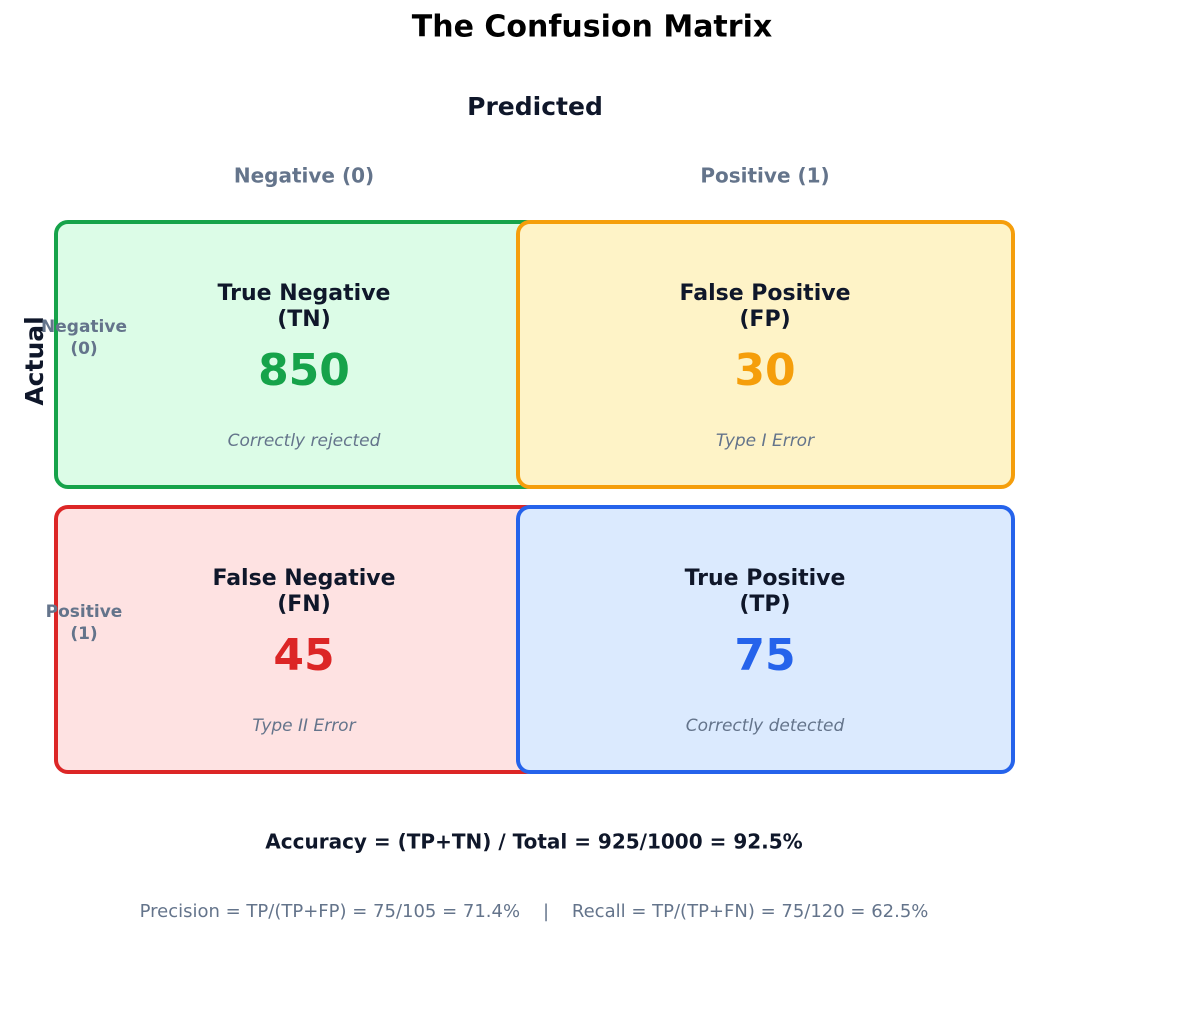 The image size is (1185, 1036). Describe the element at coordinates (304, 176) in the screenshot. I see `column-label: Negative (0)` at that location.